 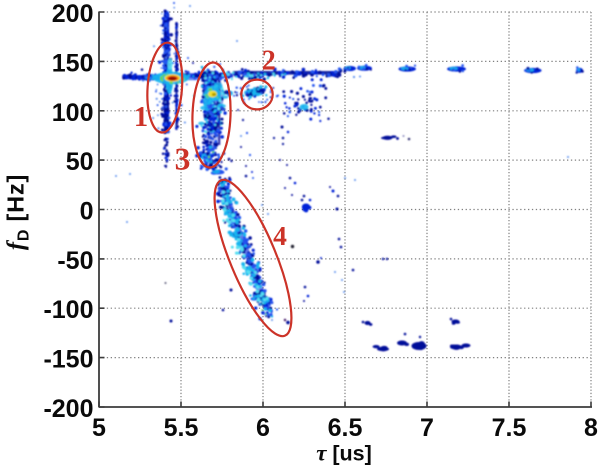 I want to click on svg-text: 50, so click(x=80, y=162).